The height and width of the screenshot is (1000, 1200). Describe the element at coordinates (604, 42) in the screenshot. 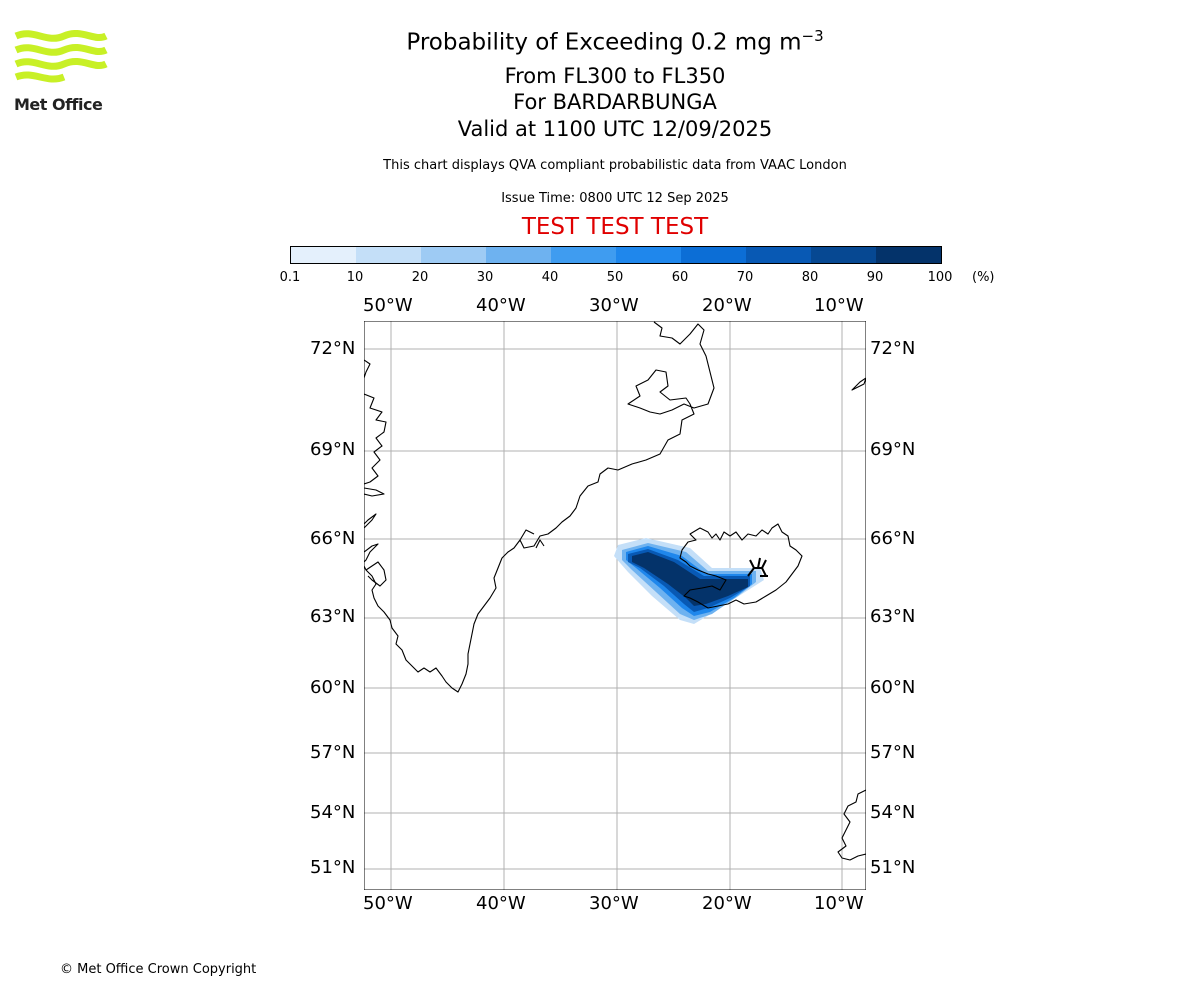

I see `title-text: Probability of Exceeding 0.2 mg m` at that location.